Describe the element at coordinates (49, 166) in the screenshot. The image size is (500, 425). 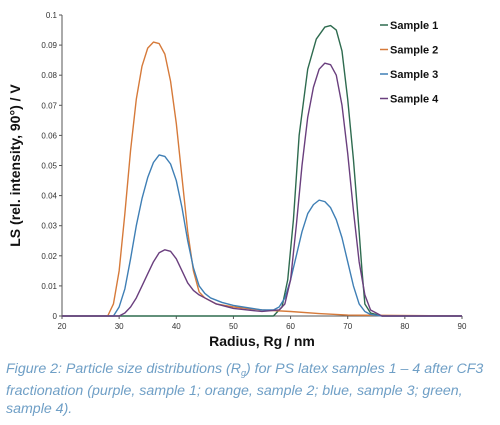
I see `y-tick-label: 0.05` at that location.